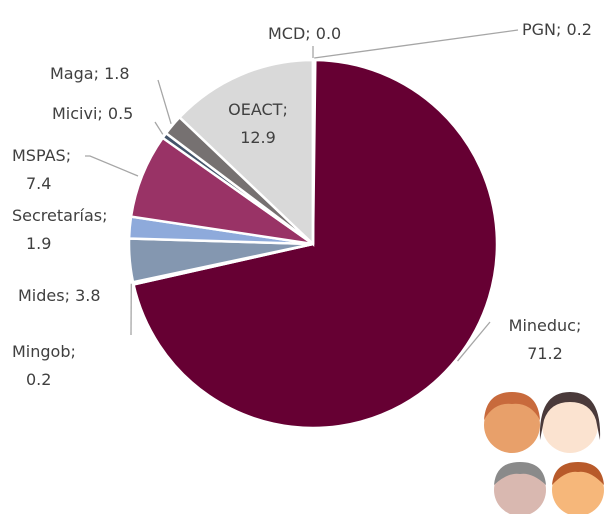  Describe the element at coordinates (539, 29) in the screenshot. I see `category-label: PGN` at that location.